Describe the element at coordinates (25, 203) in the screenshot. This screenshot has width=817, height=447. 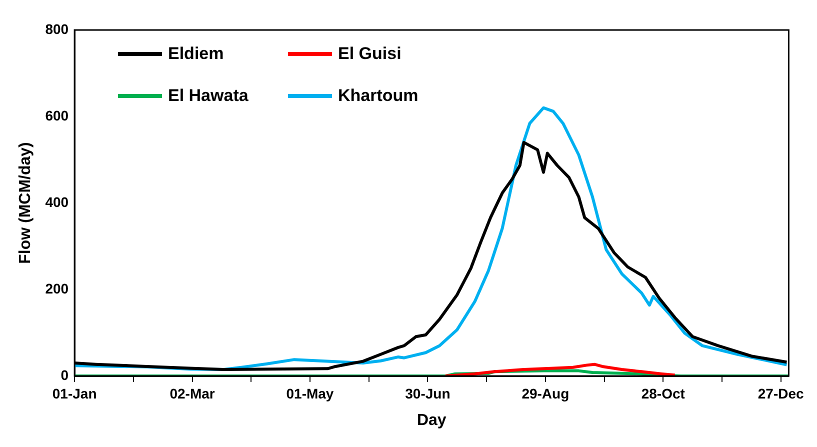
I see `y-axis-title: Flow (MCM/day)` at that location.